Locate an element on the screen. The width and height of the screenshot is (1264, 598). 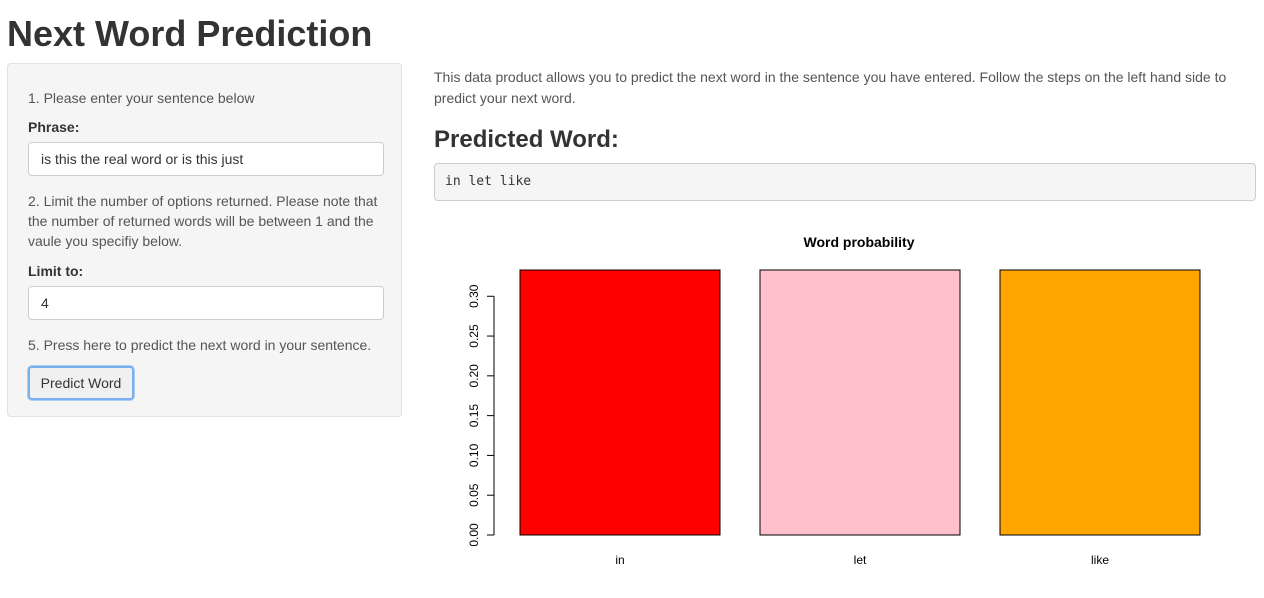
bar-let is located at coordinates (860, 402).